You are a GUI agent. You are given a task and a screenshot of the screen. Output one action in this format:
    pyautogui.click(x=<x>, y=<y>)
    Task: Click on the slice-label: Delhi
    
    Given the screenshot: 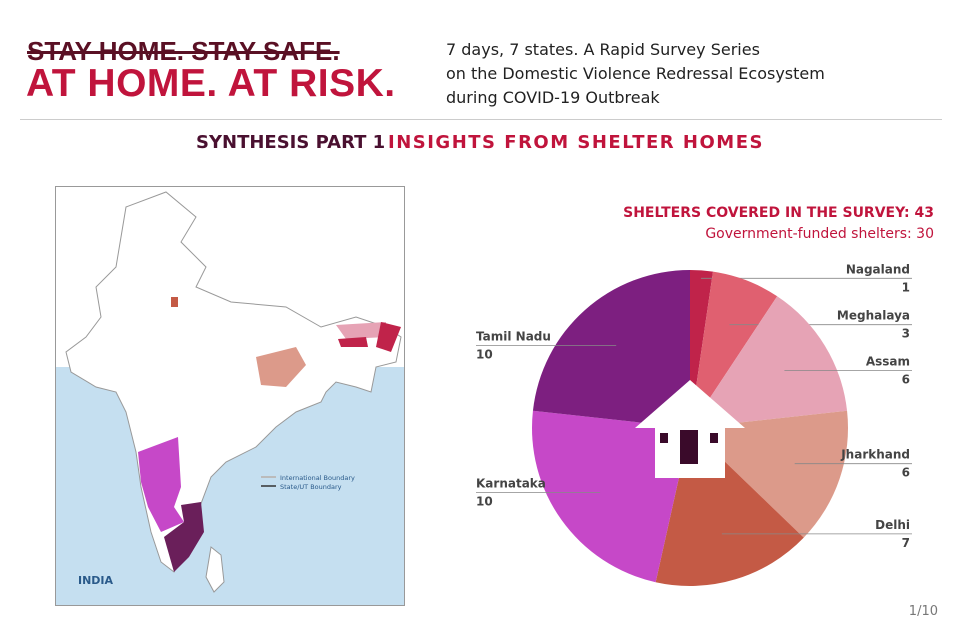 What is the action you would take?
    pyautogui.click(x=892, y=525)
    